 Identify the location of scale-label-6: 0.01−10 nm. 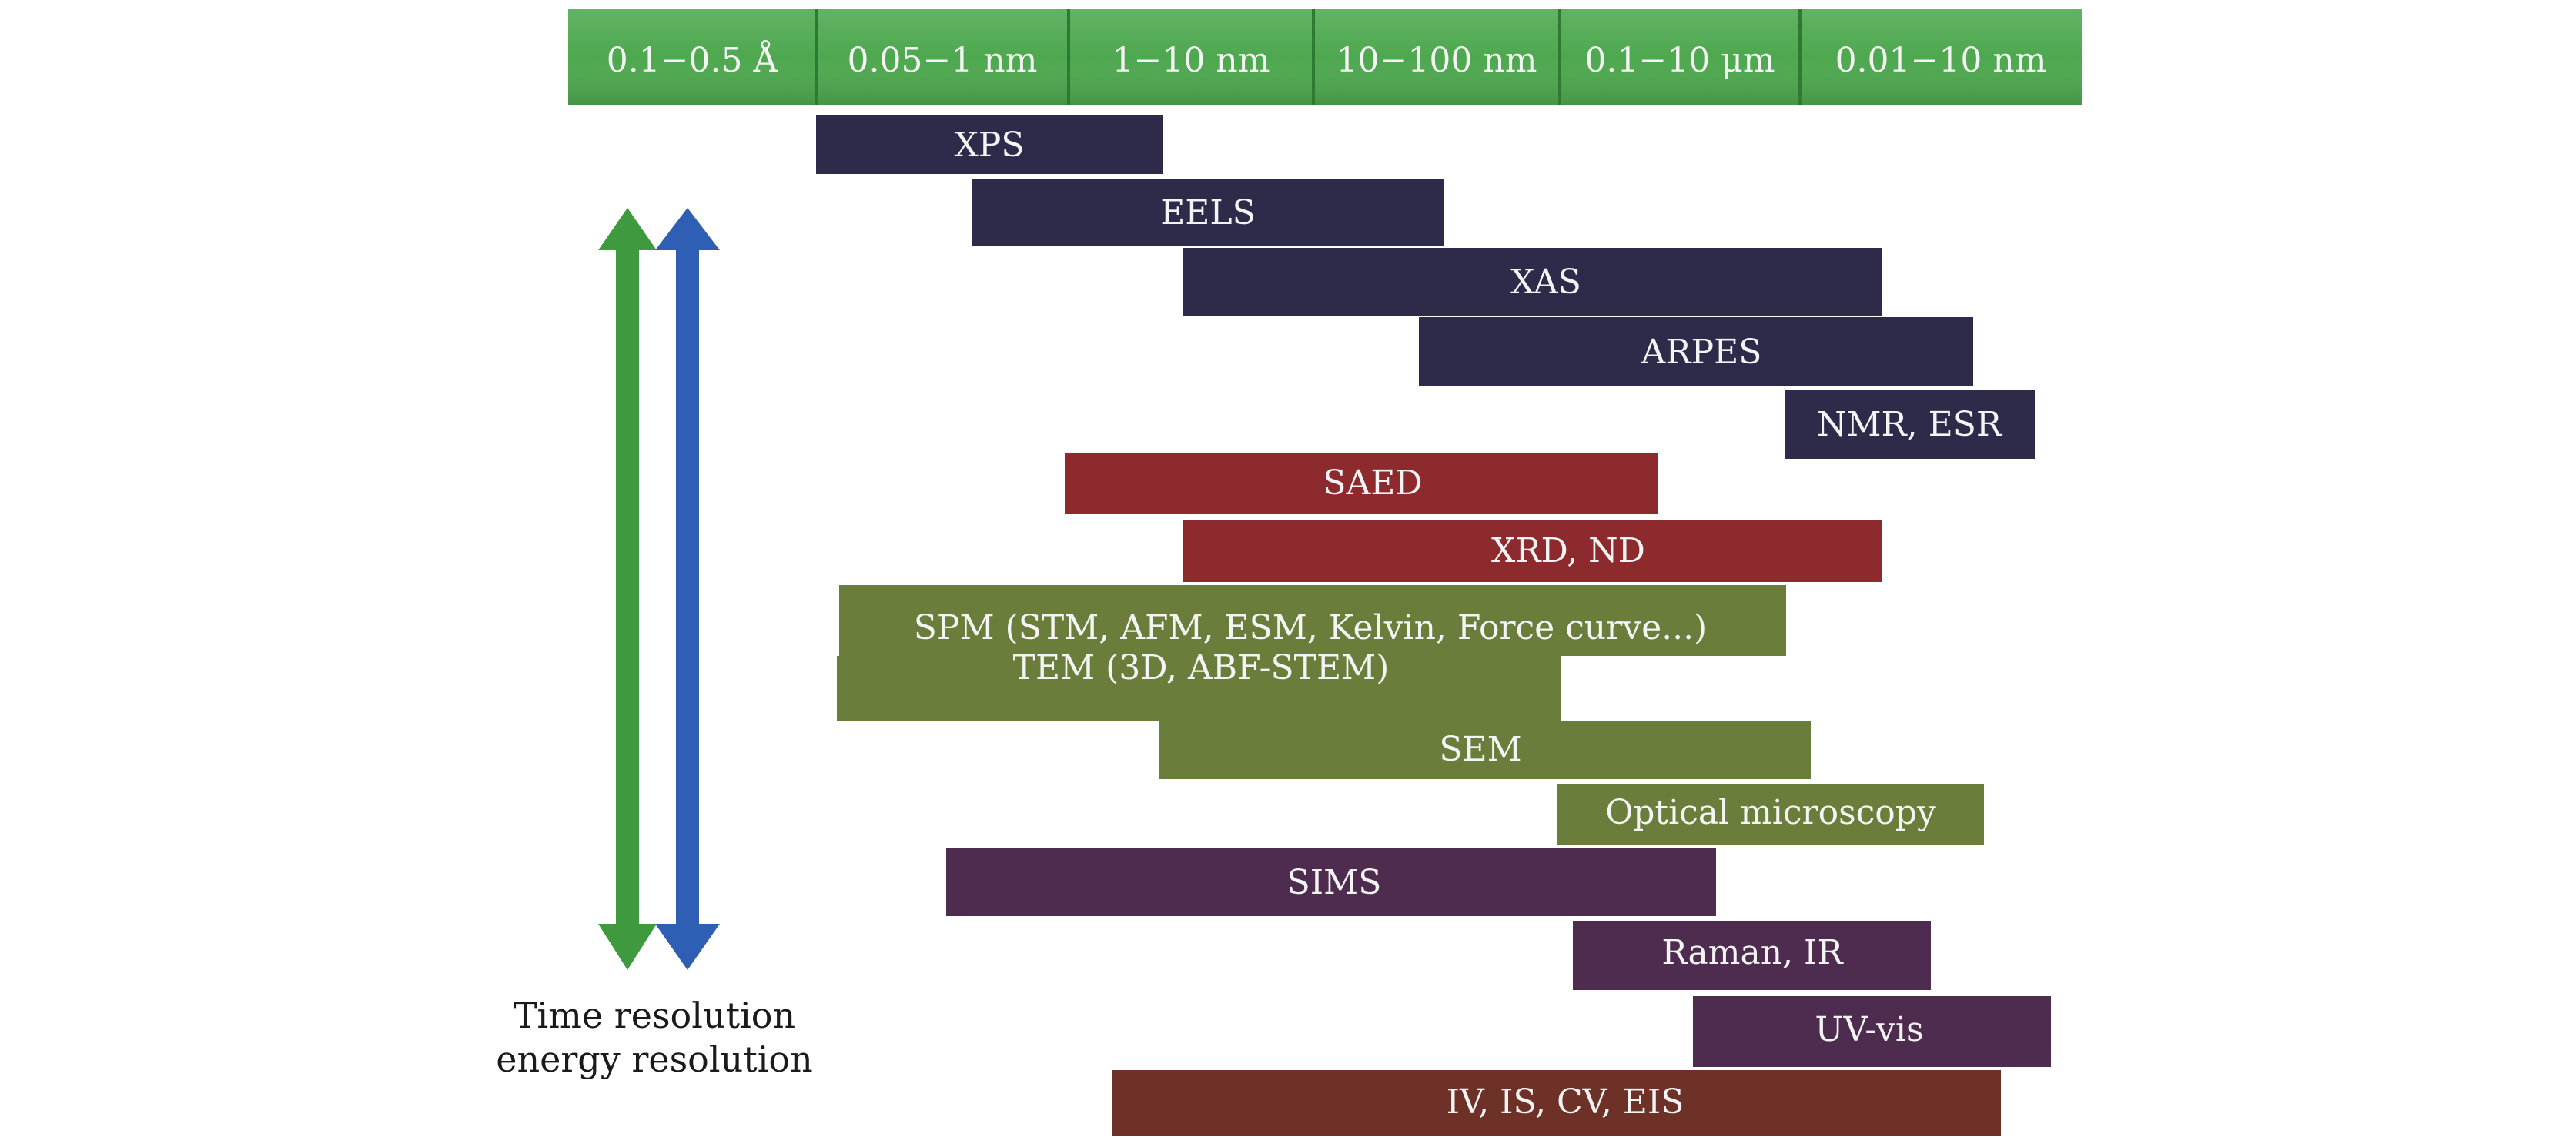
(1941, 61).